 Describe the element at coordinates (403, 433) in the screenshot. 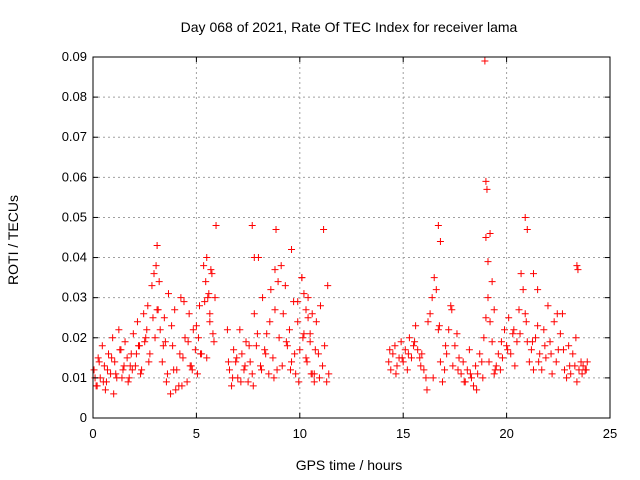

I see `x-tick-label: 15` at that location.